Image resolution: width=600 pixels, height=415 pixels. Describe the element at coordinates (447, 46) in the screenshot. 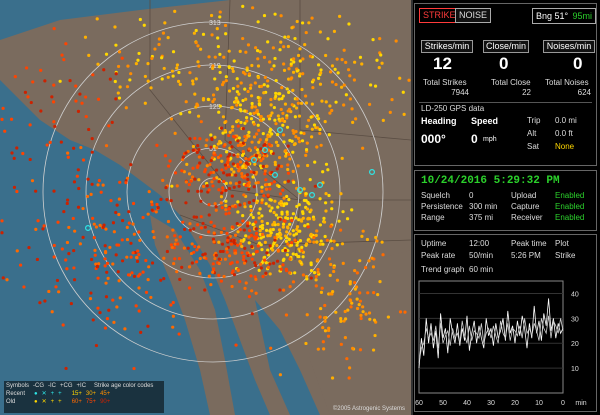

I see `strikes-per-min-header: Strikes/min` at that location.